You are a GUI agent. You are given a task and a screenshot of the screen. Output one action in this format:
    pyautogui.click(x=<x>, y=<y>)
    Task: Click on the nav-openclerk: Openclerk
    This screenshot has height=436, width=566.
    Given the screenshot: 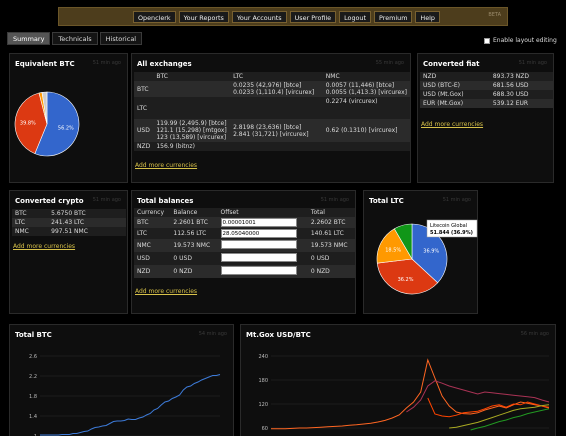 What is the action you would take?
    pyautogui.click(x=154, y=17)
    